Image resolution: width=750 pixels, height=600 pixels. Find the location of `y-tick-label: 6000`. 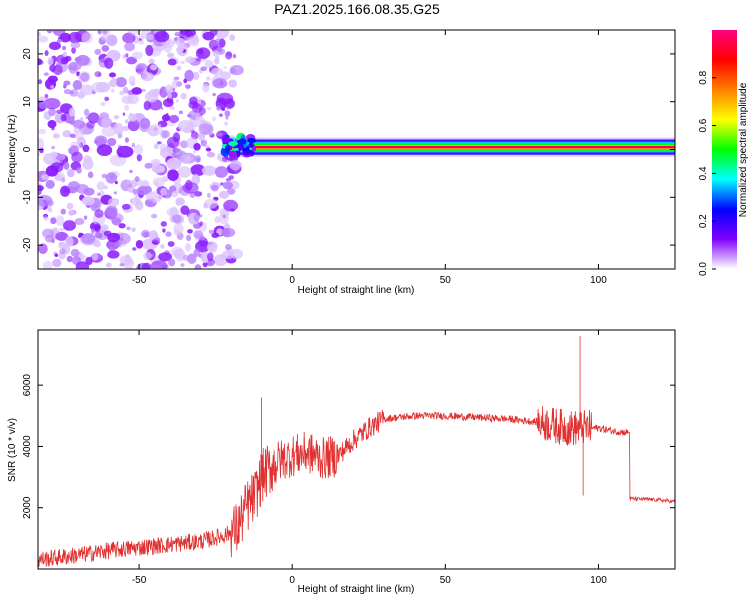

y-tick-label: 6000 is located at coordinates (27, 385).